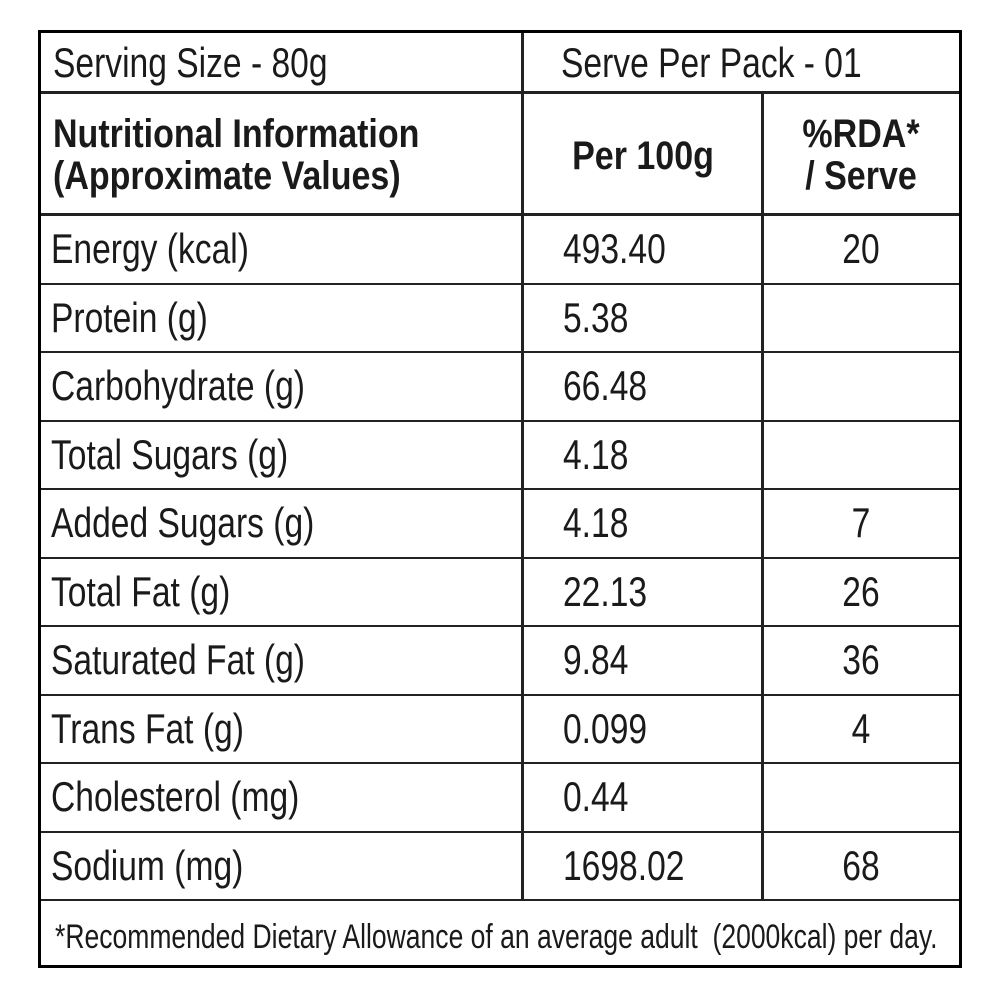 The width and height of the screenshot is (1000, 1000). What do you see at coordinates (861, 248) in the screenshot?
I see `rda: 20` at bounding box center [861, 248].